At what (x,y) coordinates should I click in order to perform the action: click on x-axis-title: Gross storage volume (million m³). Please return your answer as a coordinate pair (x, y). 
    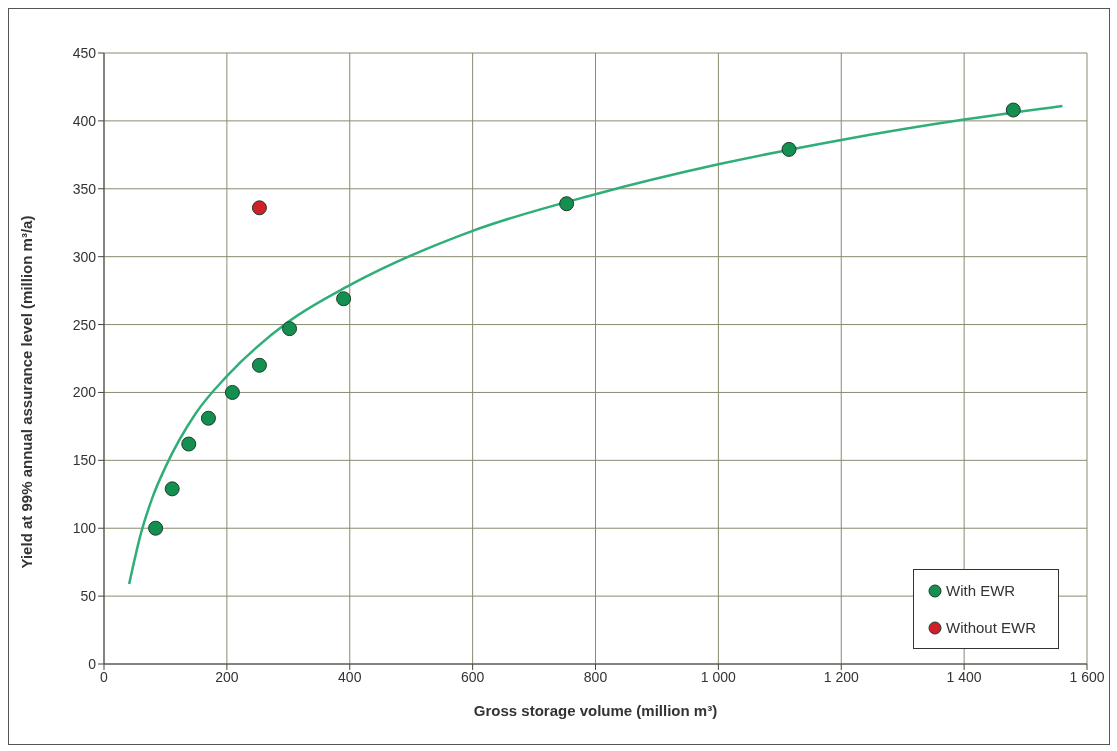
    Looking at the image, I should click on (595, 710).